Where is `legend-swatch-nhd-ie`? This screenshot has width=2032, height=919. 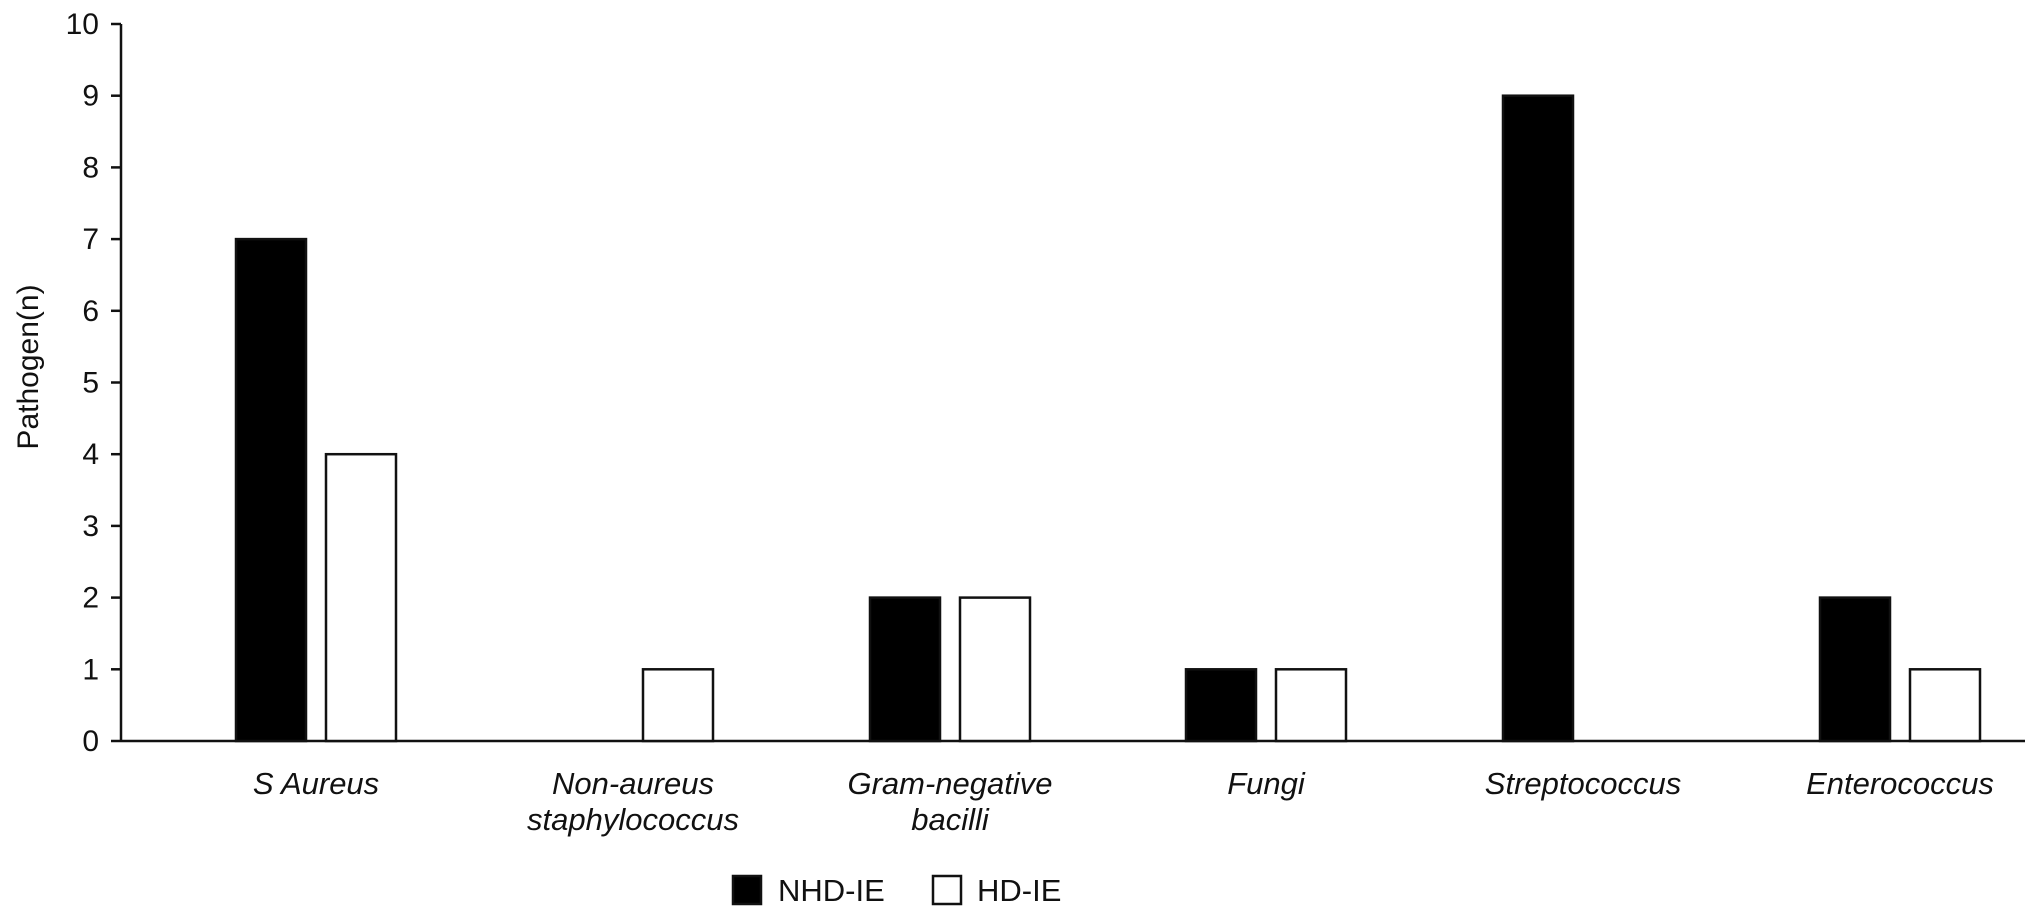 legend-swatch-nhd-ie is located at coordinates (747, 890).